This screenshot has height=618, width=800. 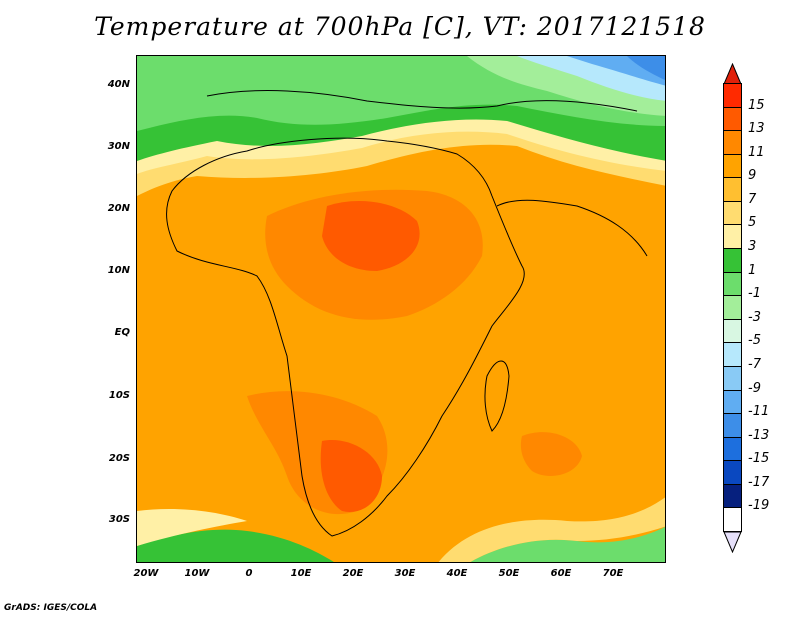 I want to click on colorbar-label: 9, so click(x=752, y=176).